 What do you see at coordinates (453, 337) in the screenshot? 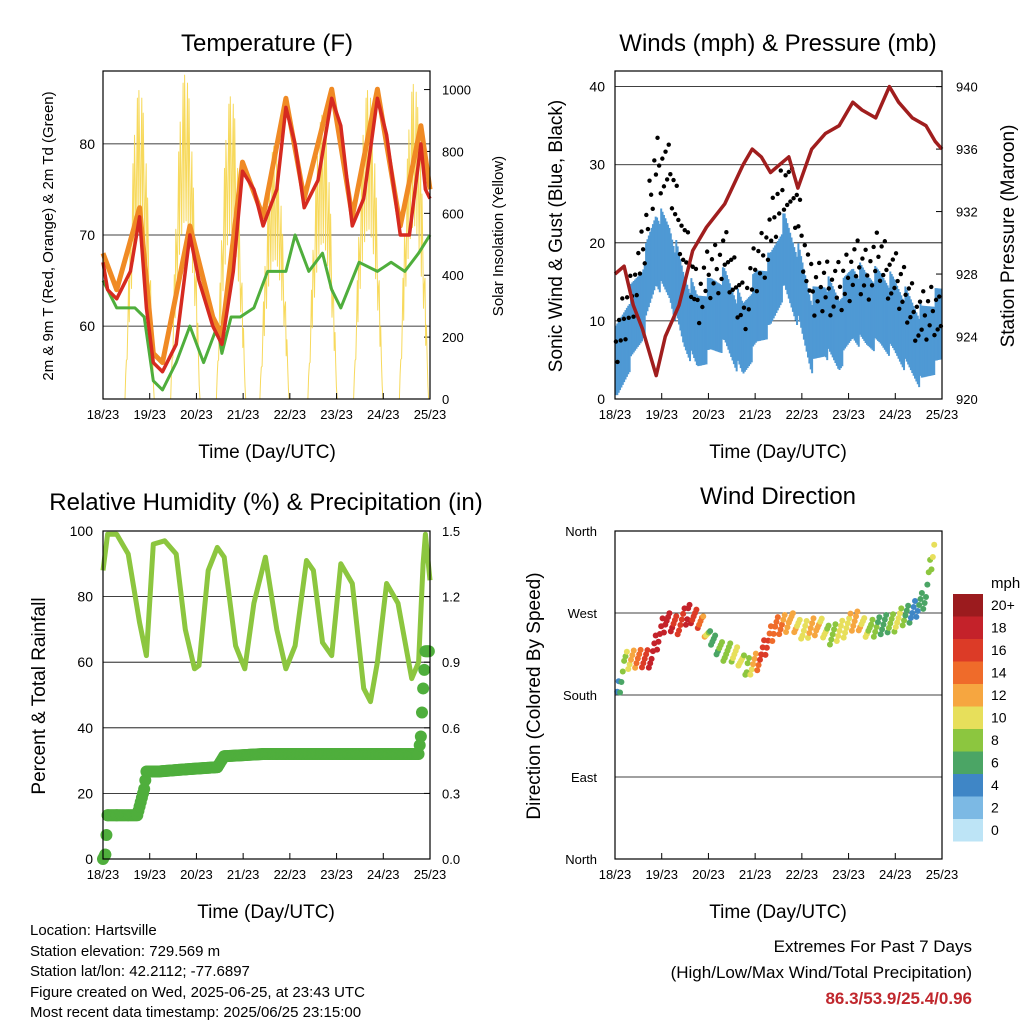
I see `y-tick-label-right: 200` at bounding box center [453, 337].